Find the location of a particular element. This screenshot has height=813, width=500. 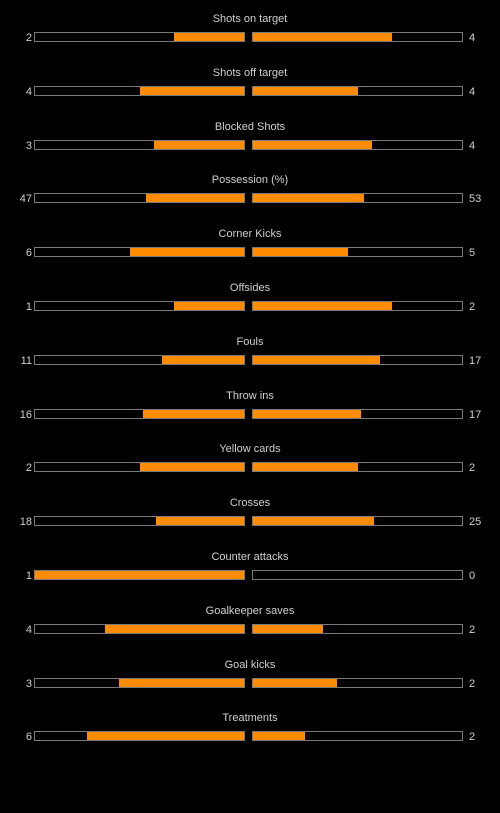

stat-label: Shots off target is located at coordinates (250, 72).